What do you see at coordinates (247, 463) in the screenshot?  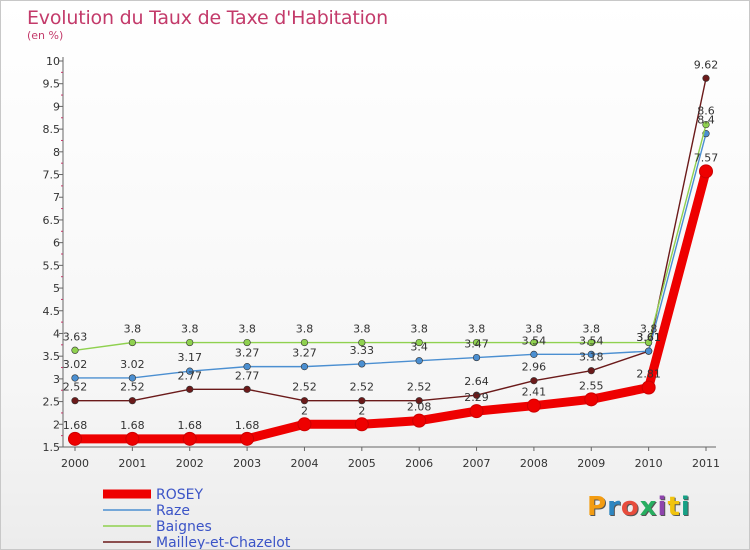 I see `x-tick-label: 2003` at bounding box center [247, 463].